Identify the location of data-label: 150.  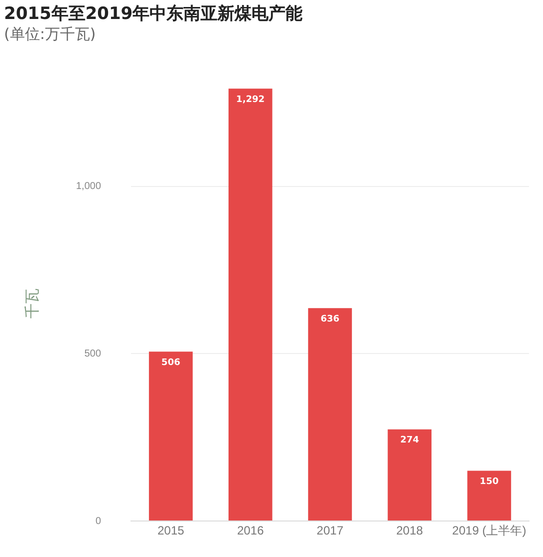
(489, 482).